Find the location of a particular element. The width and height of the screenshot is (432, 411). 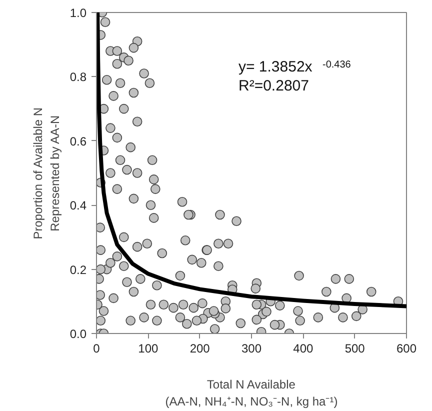

x-tick-label: 0 is located at coordinates (96, 349).